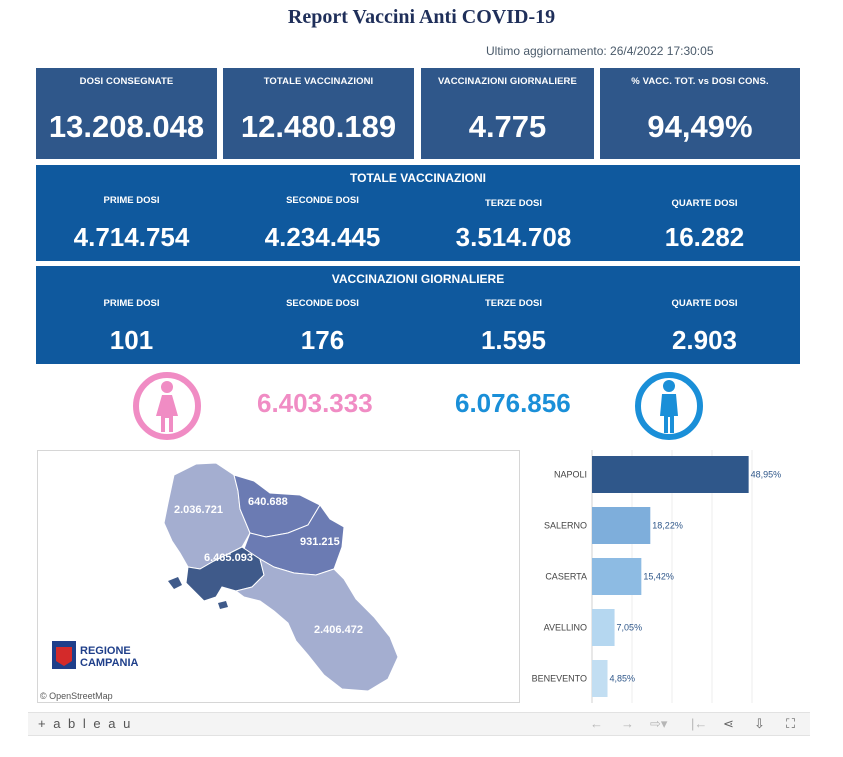  What do you see at coordinates (507, 126) in the screenshot?
I see `kpi-value: 4.775` at bounding box center [507, 126].